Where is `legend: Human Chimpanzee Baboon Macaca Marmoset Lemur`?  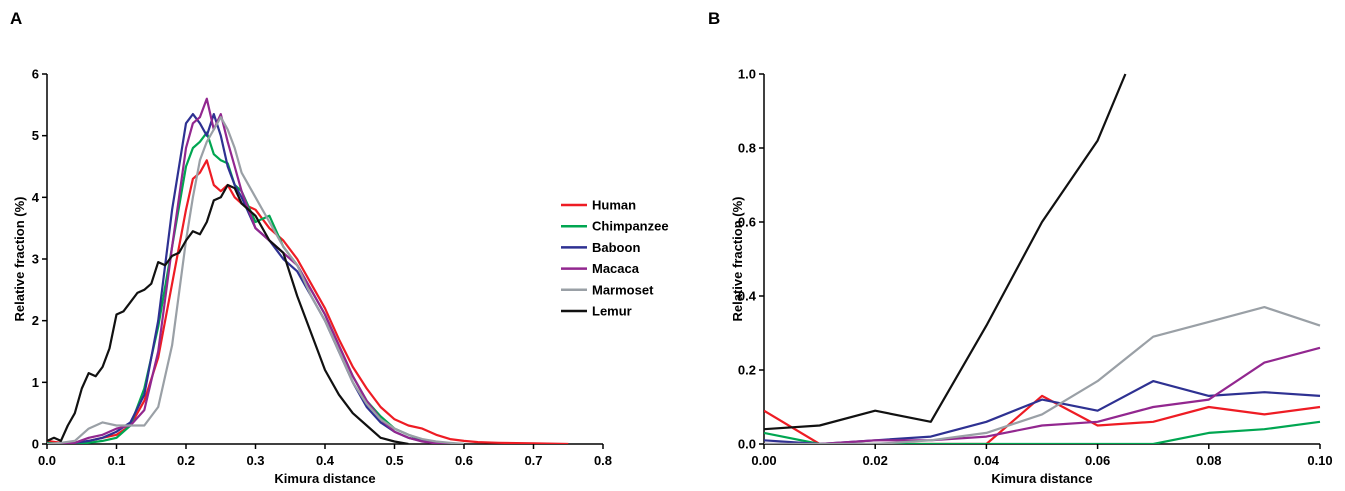
legend: Human Chimpanzee Baboon Macaca Marmoset Lemur is located at coordinates (615, 258).